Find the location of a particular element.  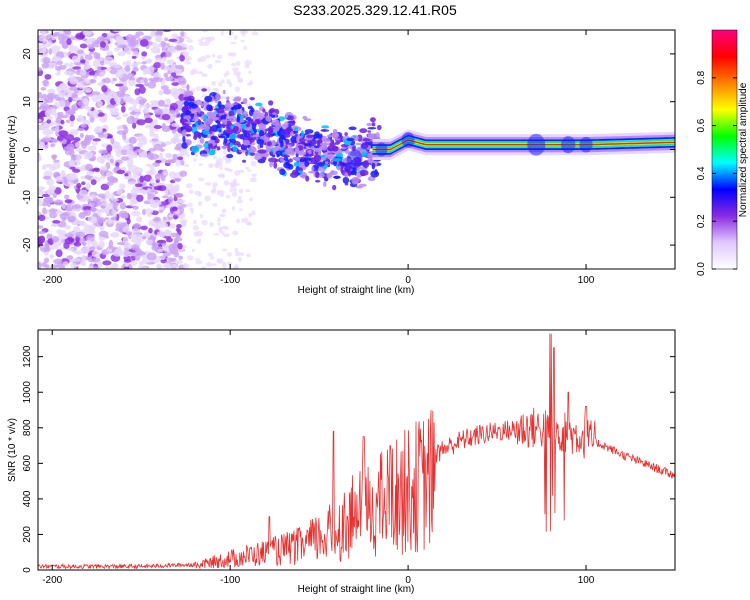

y-tick-label: -10 is located at coordinates (27, 197).